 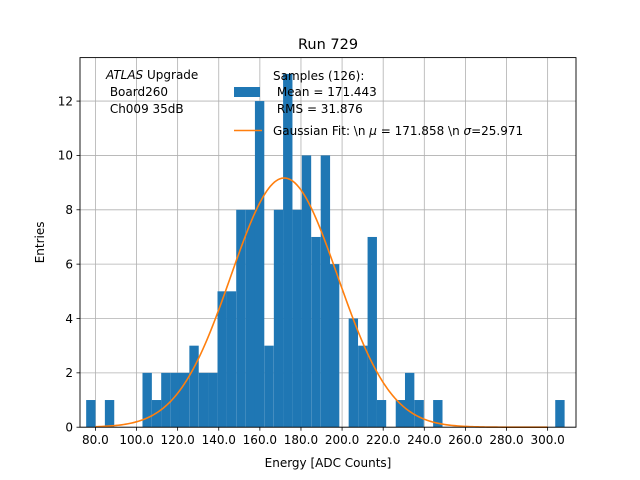 I want to click on y-tick-label: 2, so click(x=69, y=373).